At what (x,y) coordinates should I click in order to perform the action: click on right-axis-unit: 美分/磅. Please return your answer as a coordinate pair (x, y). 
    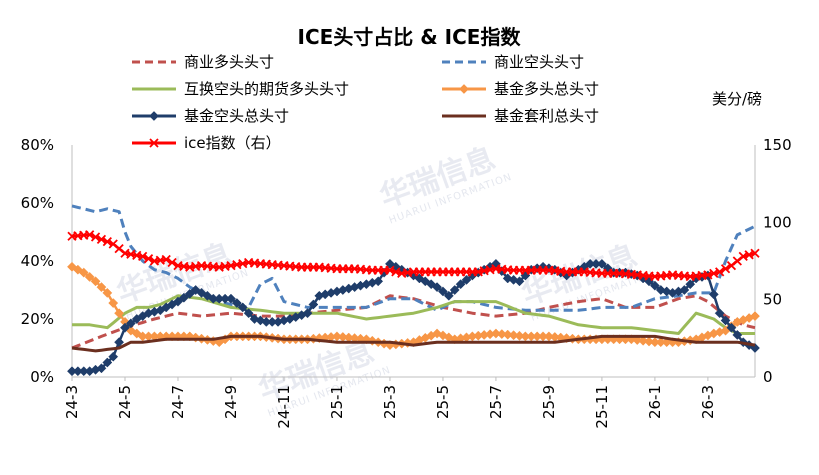
    Looking at the image, I should click on (737, 99).